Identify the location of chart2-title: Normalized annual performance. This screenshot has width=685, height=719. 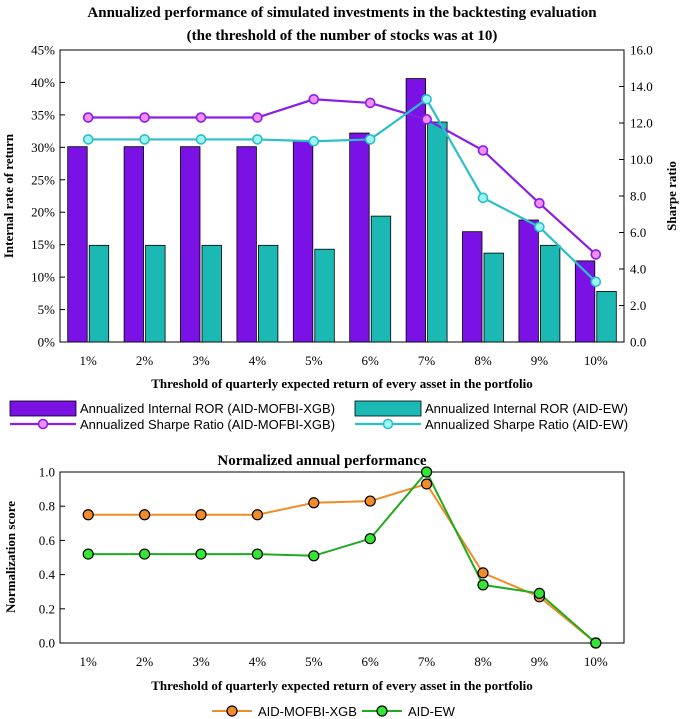
(321, 461).